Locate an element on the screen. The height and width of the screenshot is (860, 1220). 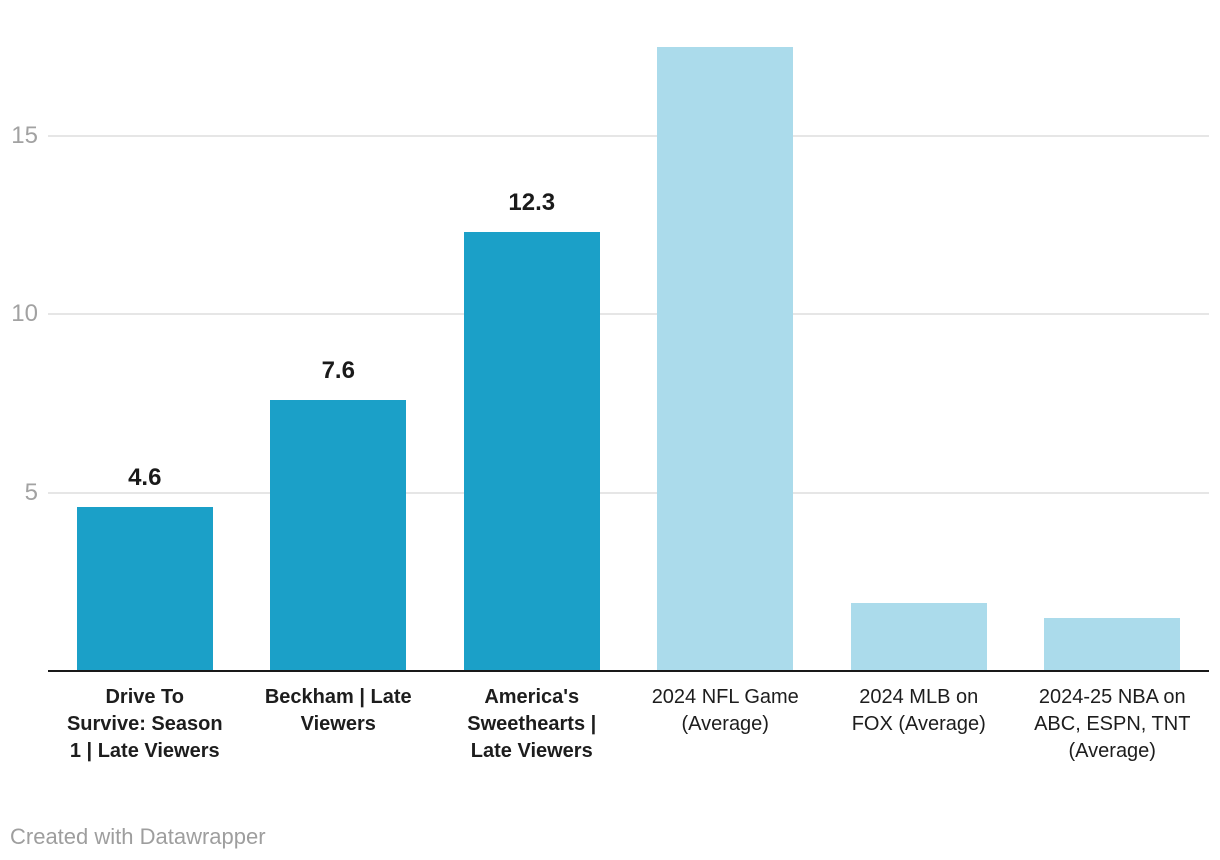
x-axis-category-label: 2024-25 NBA on ABC, ESPN, TNT (Average) is located at coordinates (1112, 724).